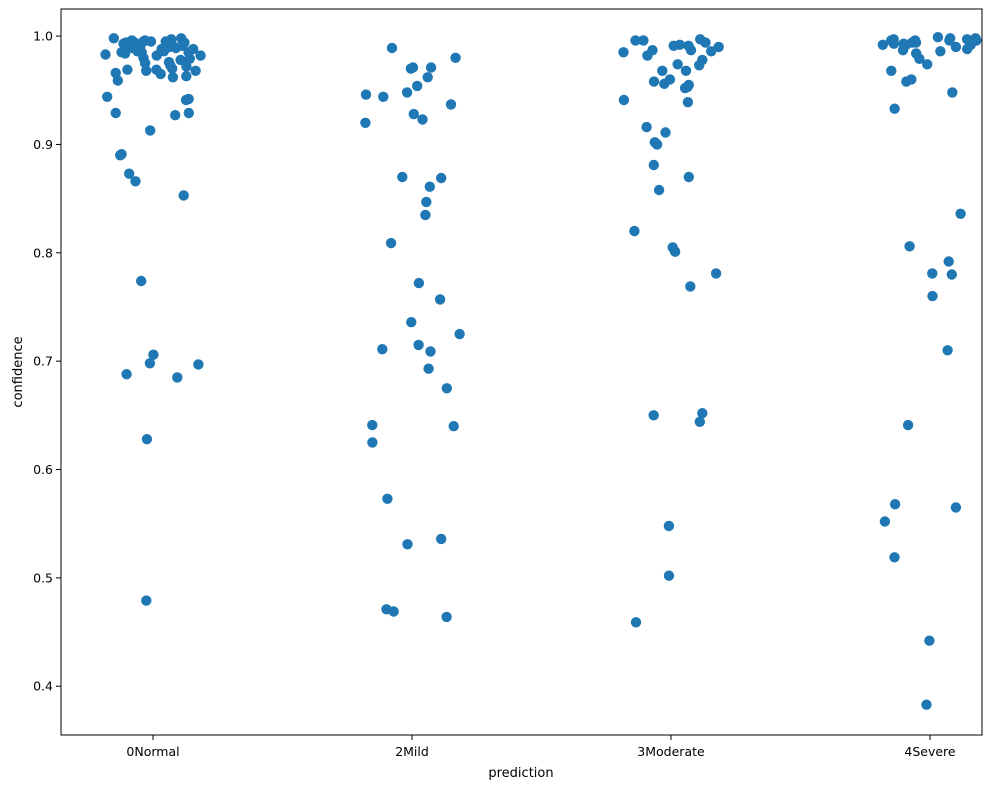  I want to click on y-tick-label: 1.0, so click(43, 36).